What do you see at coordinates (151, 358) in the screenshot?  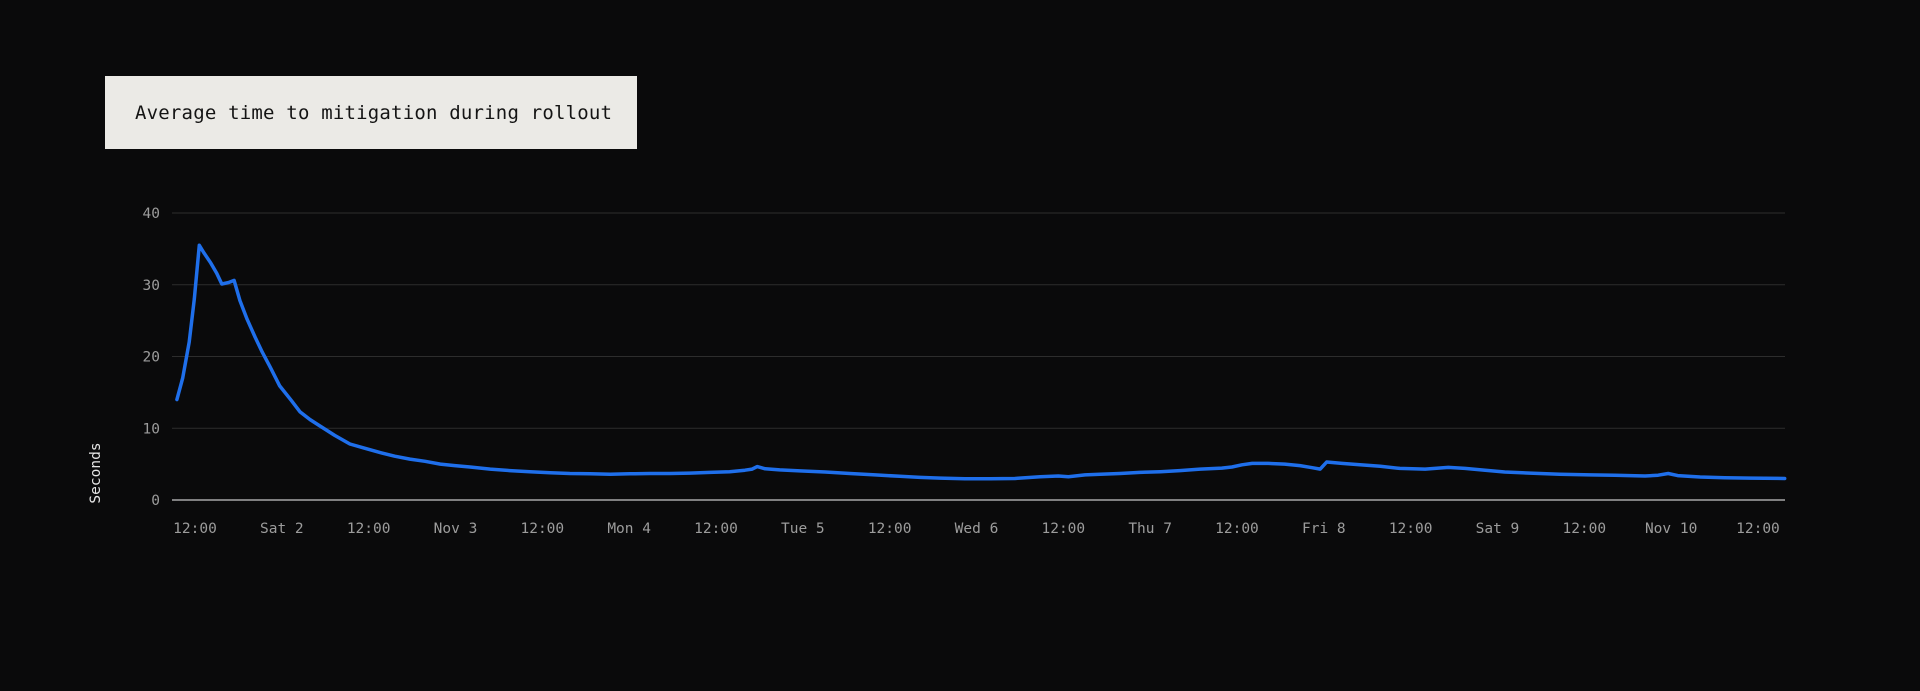 I see `y-tick-label: 20` at bounding box center [151, 358].